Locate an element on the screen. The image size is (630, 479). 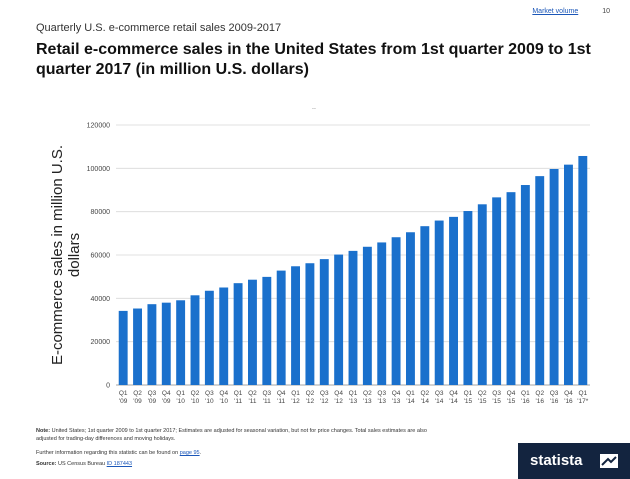
y-tick-label: 60000 is located at coordinates (101, 256).